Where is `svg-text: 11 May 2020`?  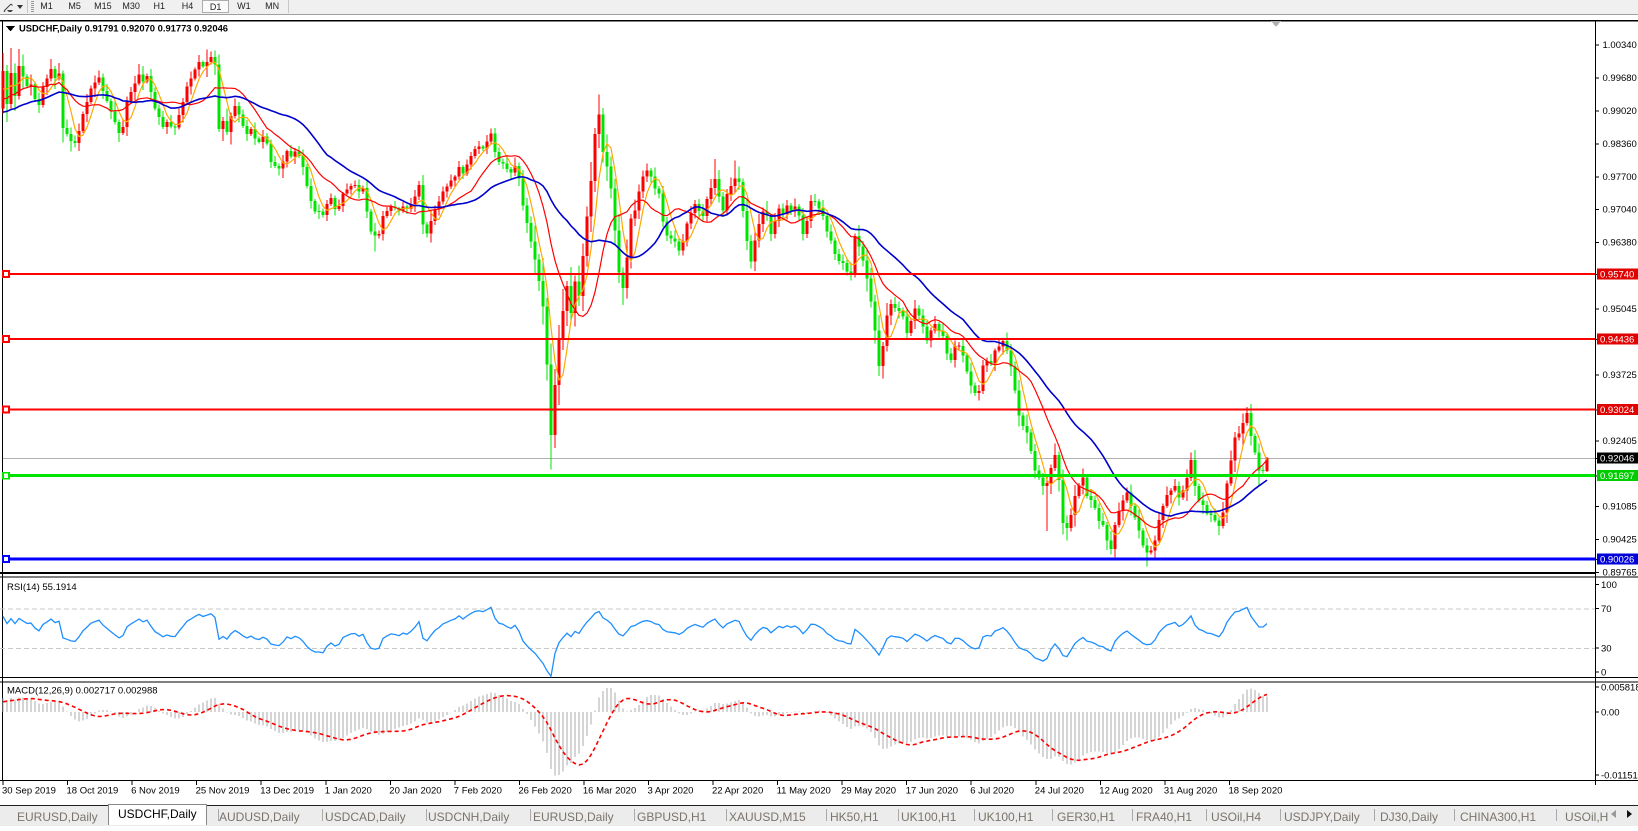 svg-text: 11 May 2020 is located at coordinates (804, 791).